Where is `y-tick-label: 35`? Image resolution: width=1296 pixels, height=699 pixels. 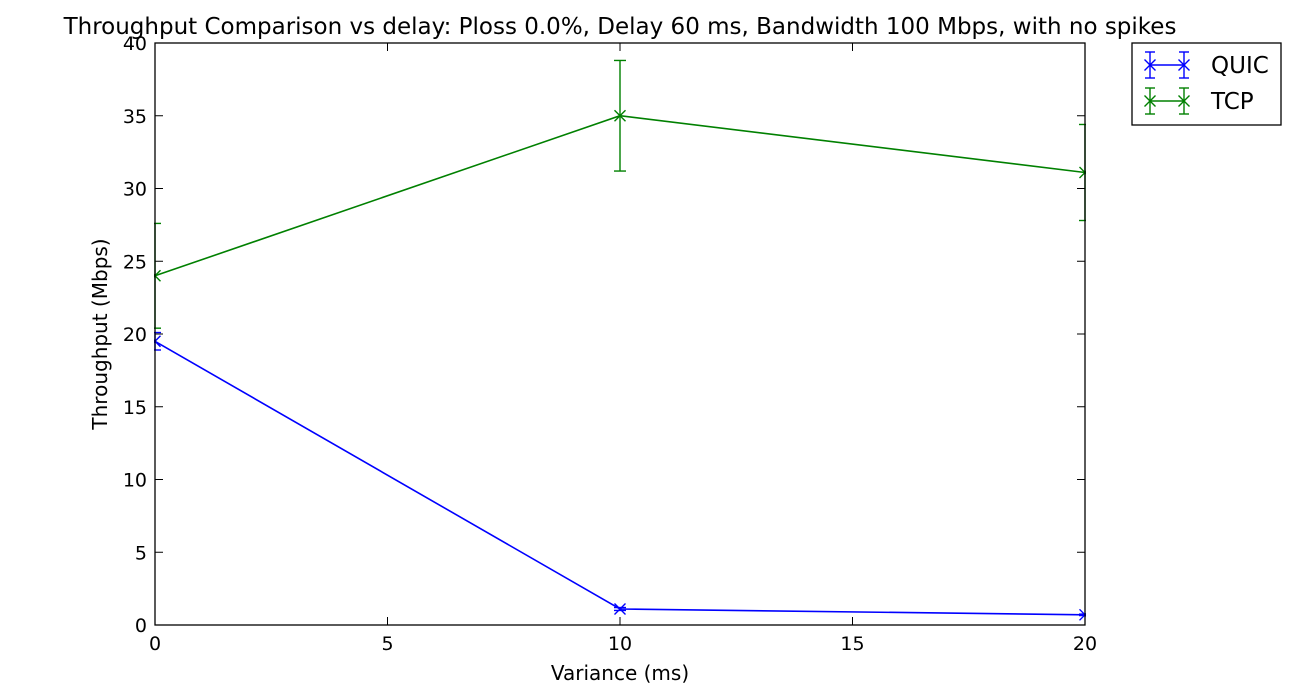
y-tick-label: 35 is located at coordinates (135, 117).